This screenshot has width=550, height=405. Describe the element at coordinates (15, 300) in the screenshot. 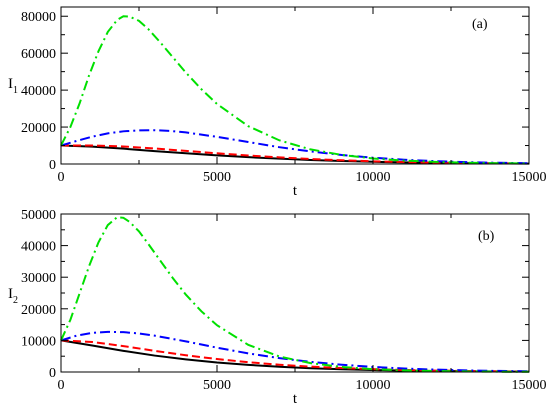

I see `y-axis-title-subscript: 2` at that location.